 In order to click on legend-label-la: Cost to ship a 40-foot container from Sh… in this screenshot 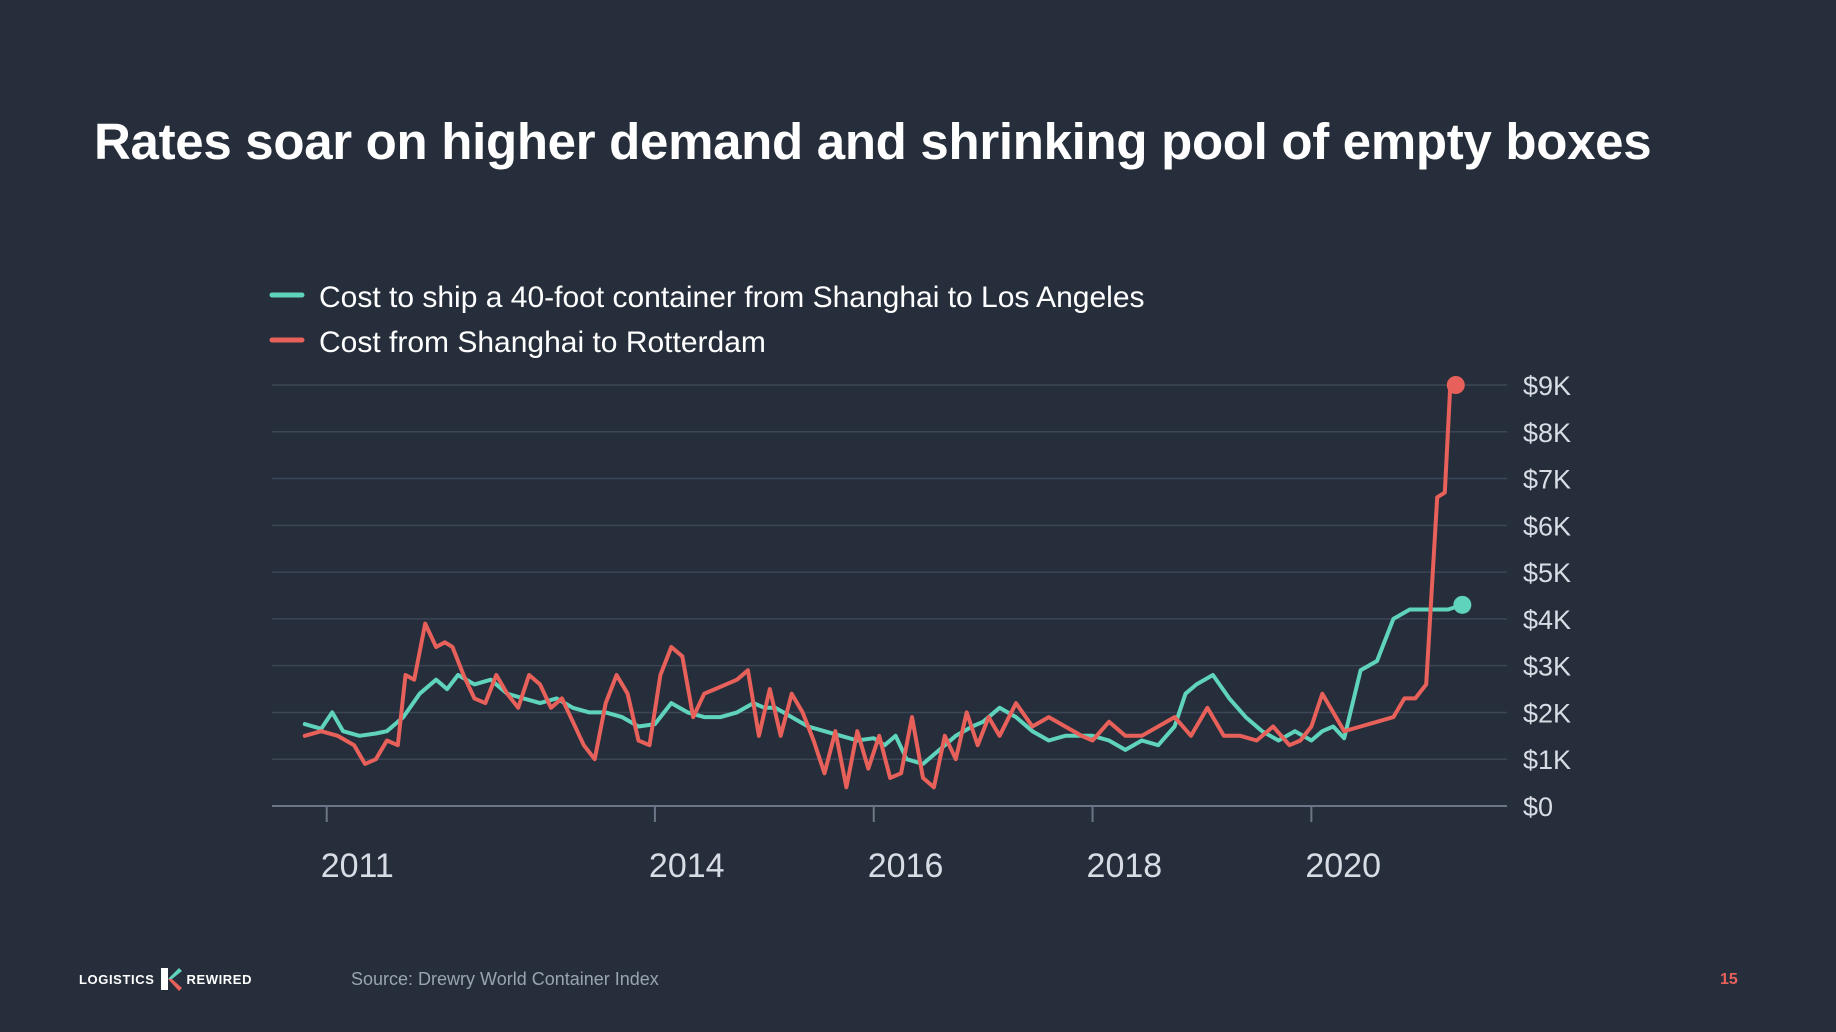, I will do `click(732, 297)`.